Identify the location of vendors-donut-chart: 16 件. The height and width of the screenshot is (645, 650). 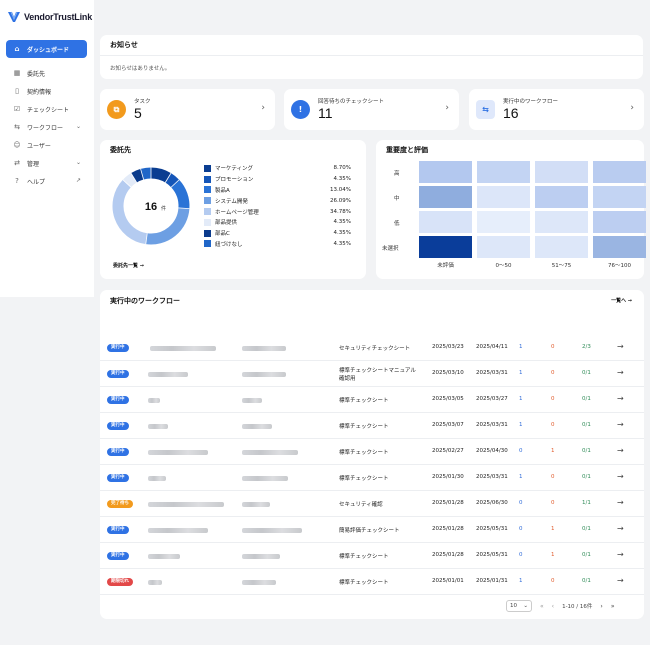
(151, 206).